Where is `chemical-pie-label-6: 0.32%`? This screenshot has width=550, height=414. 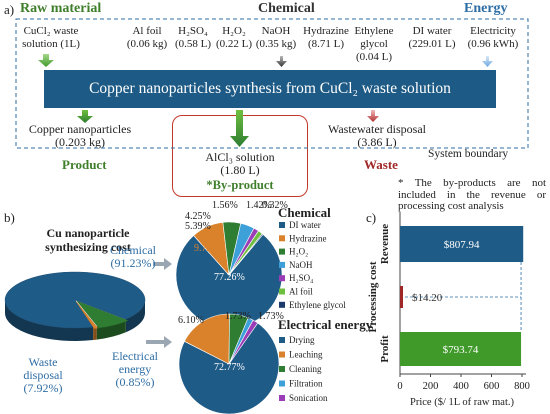
chemical-pie-label-6: 0.32% is located at coordinates (275, 205).